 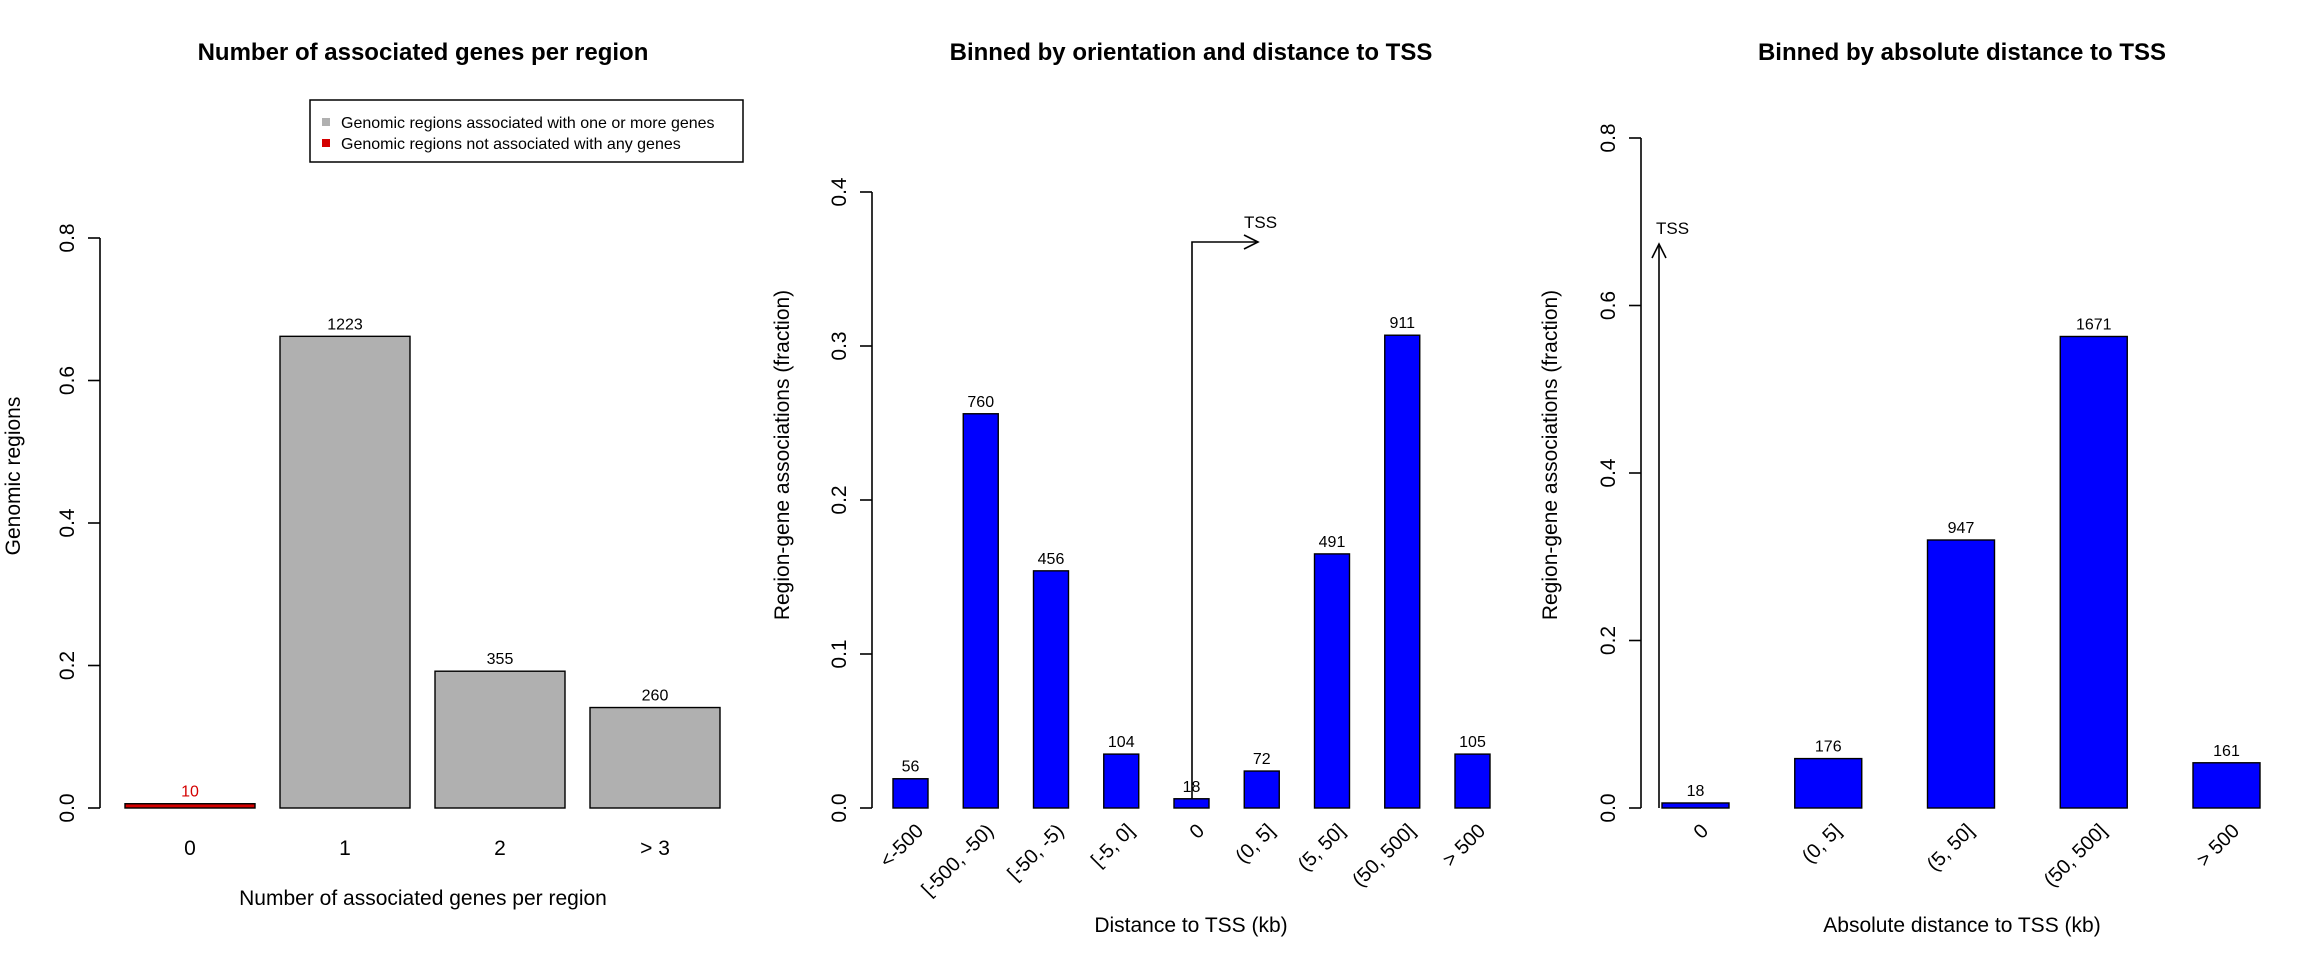 What do you see at coordinates (1332, 542) in the screenshot?
I see `bar-value-label: 491` at bounding box center [1332, 542].